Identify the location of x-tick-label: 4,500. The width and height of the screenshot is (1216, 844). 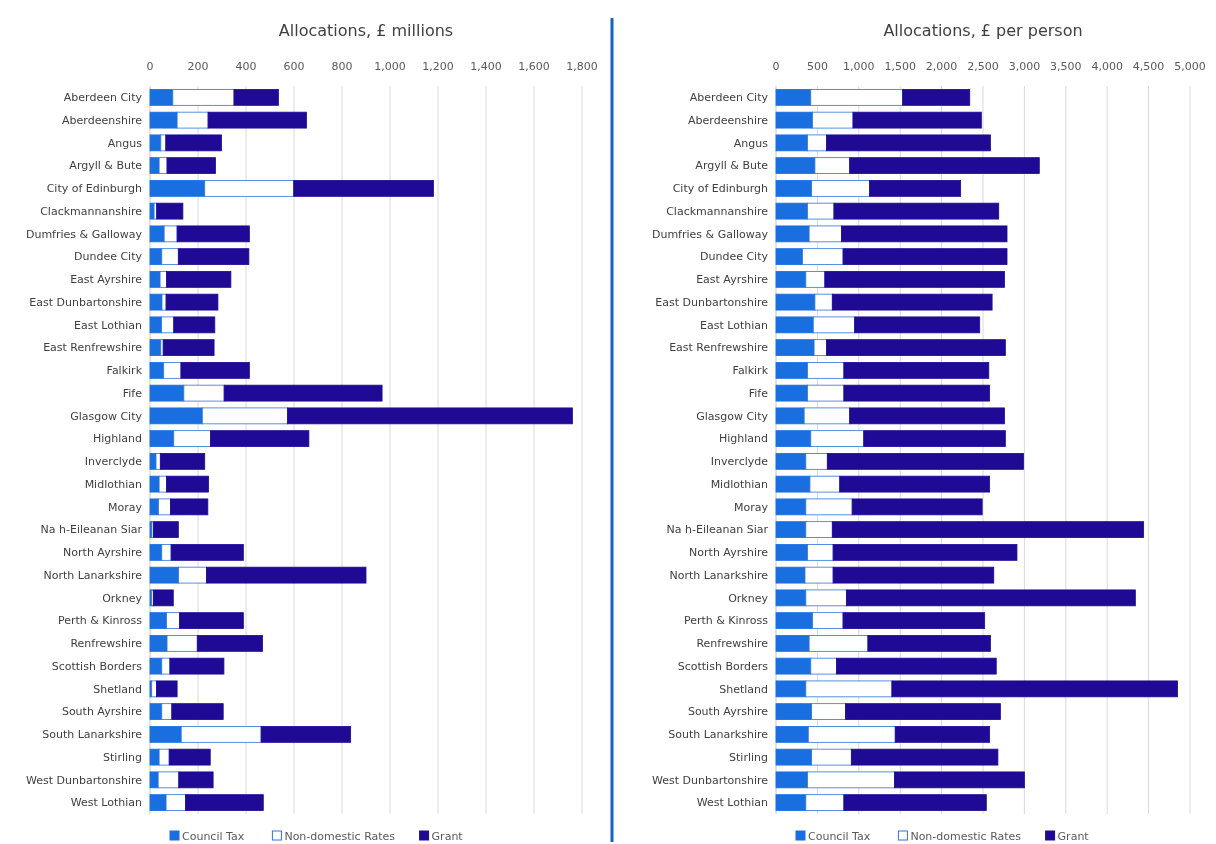
(1148, 66).